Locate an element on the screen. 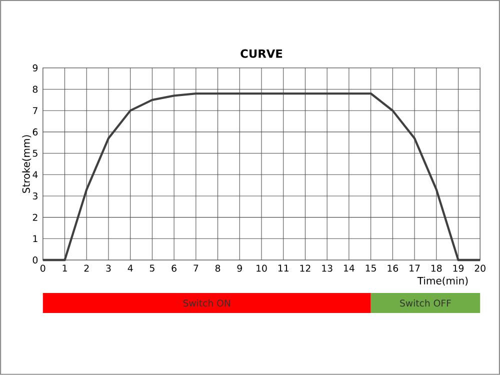  x-tick-label: 19 is located at coordinates (458, 268).